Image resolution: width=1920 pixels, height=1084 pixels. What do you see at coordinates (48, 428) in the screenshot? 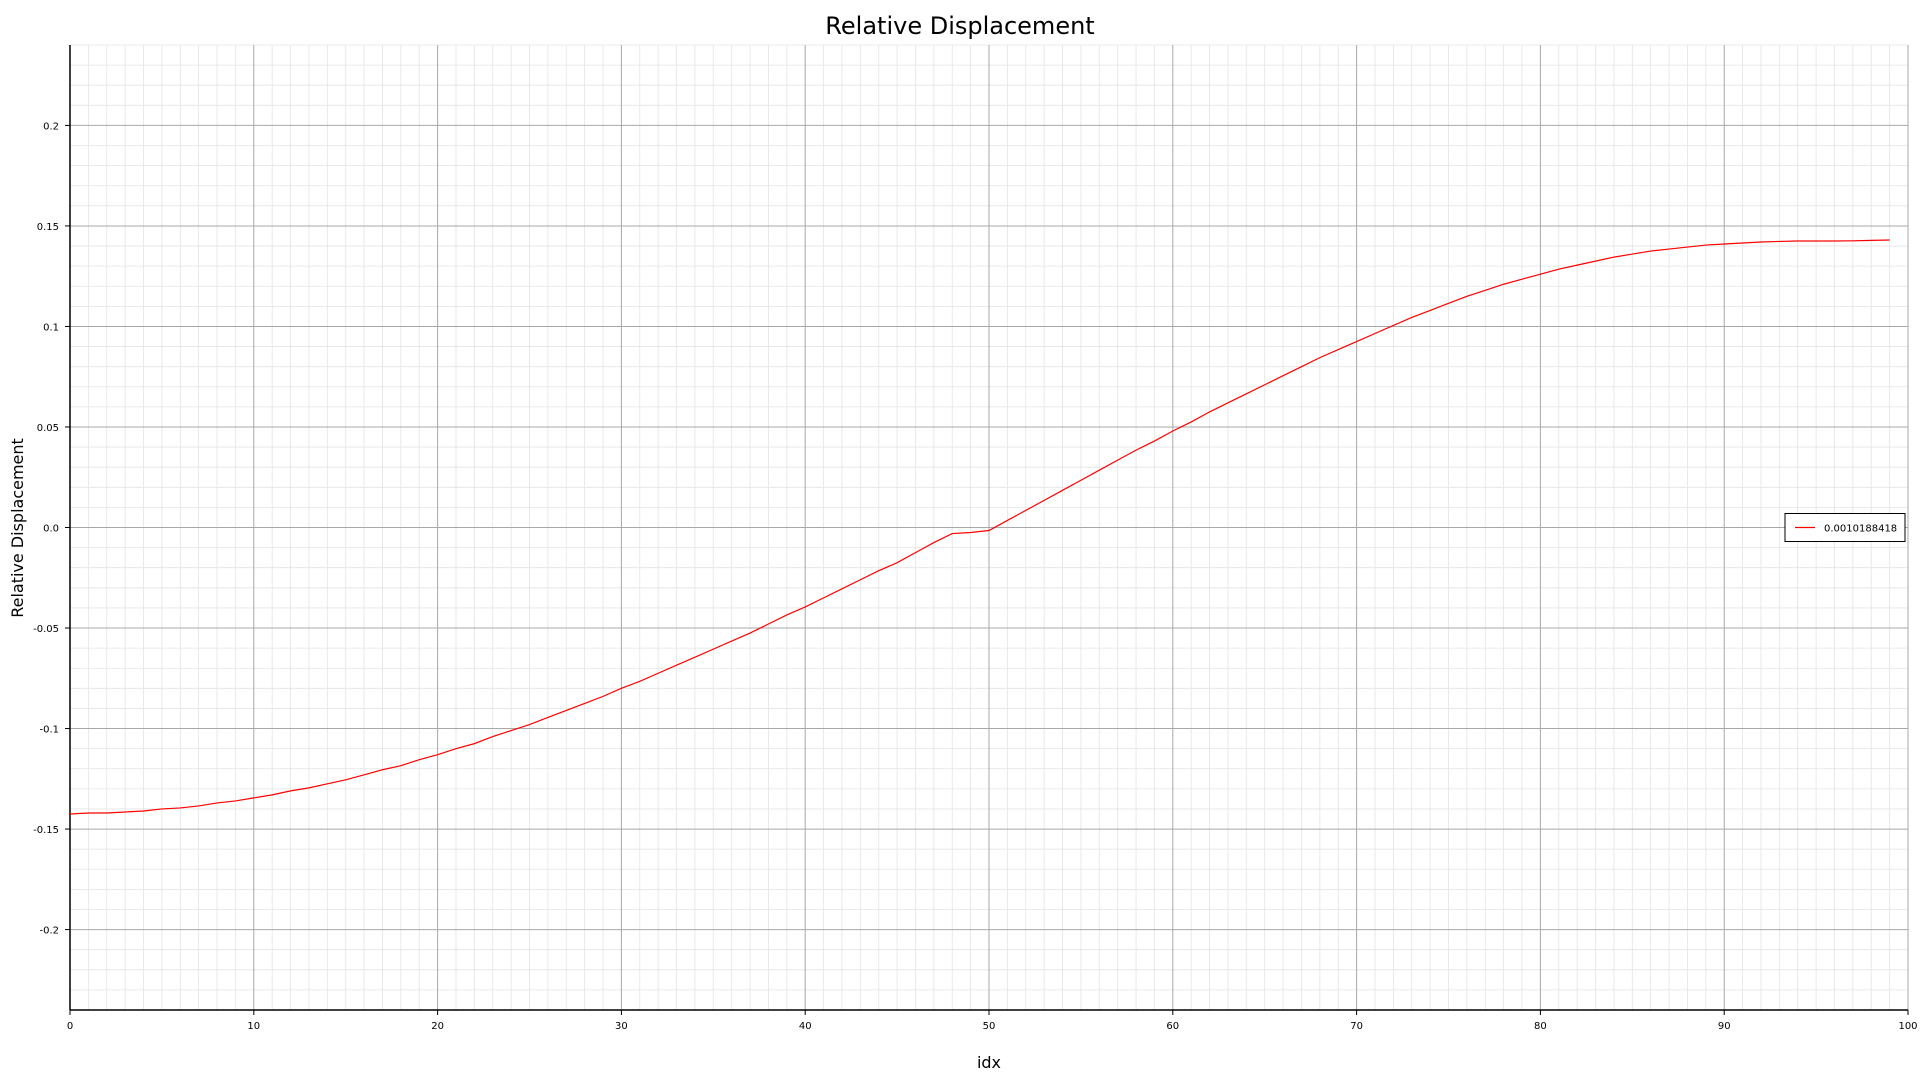
I see `y-tick-label: 0.05` at bounding box center [48, 428].